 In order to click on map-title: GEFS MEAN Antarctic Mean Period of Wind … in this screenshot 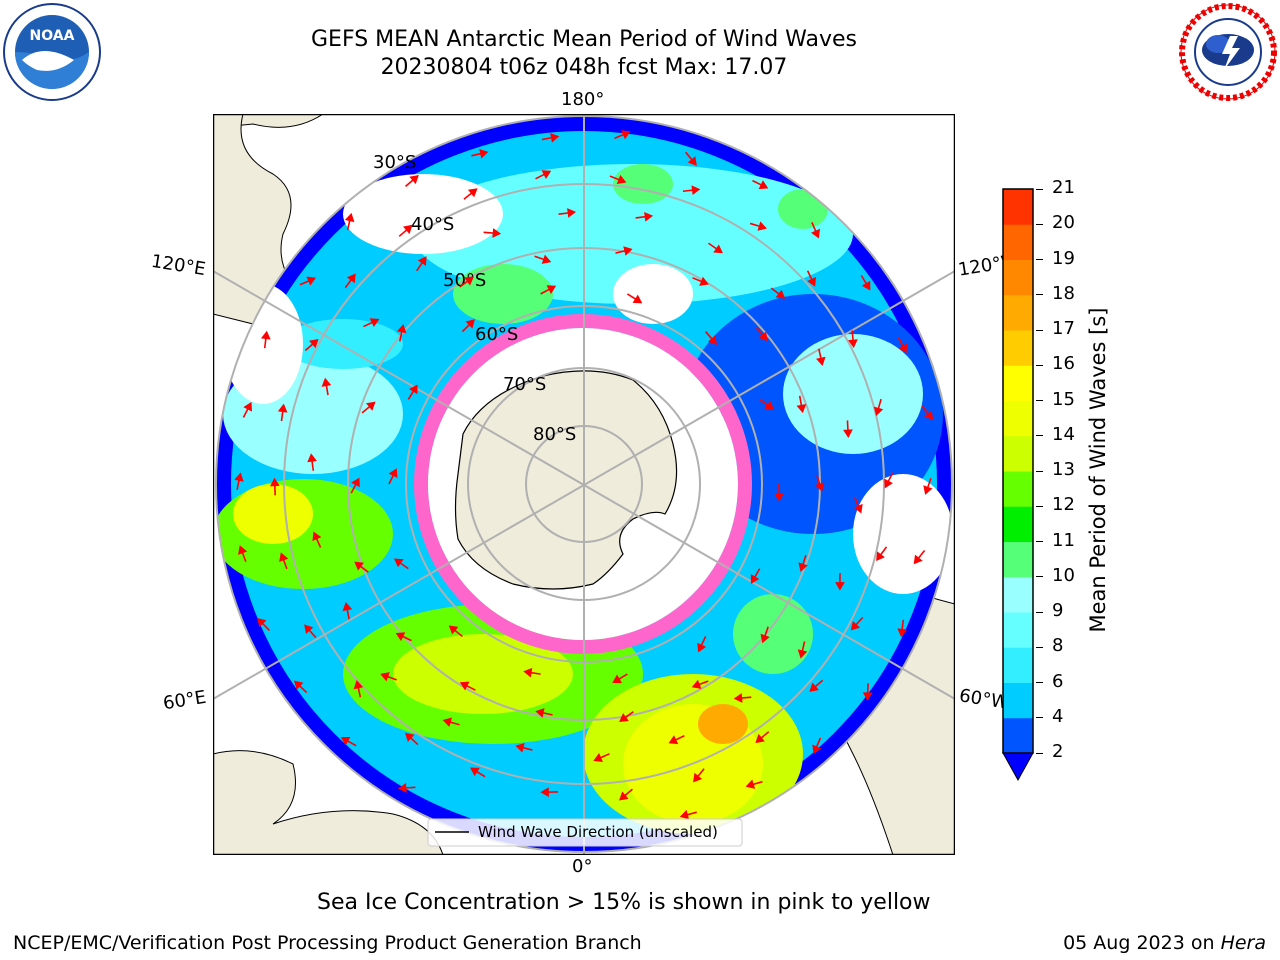, I will do `click(584, 39)`.